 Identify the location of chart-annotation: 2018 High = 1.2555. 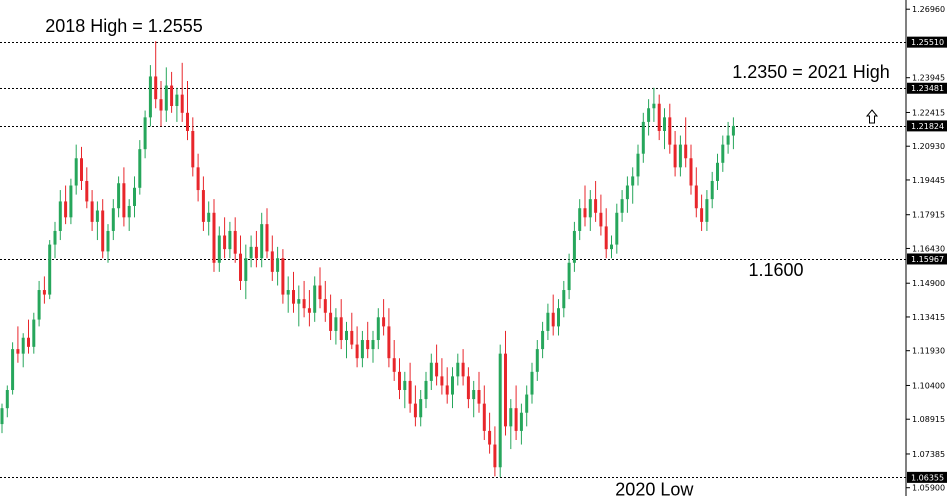
(124, 26).